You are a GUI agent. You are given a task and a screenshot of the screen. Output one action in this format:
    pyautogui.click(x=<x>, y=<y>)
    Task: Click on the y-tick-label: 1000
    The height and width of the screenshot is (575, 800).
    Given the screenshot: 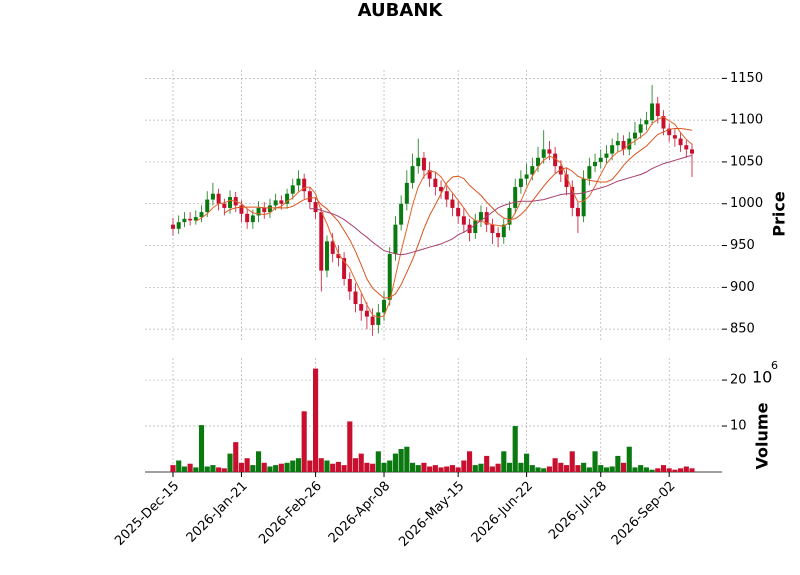 What is the action you would take?
    pyautogui.click(x=746, y=203)
    